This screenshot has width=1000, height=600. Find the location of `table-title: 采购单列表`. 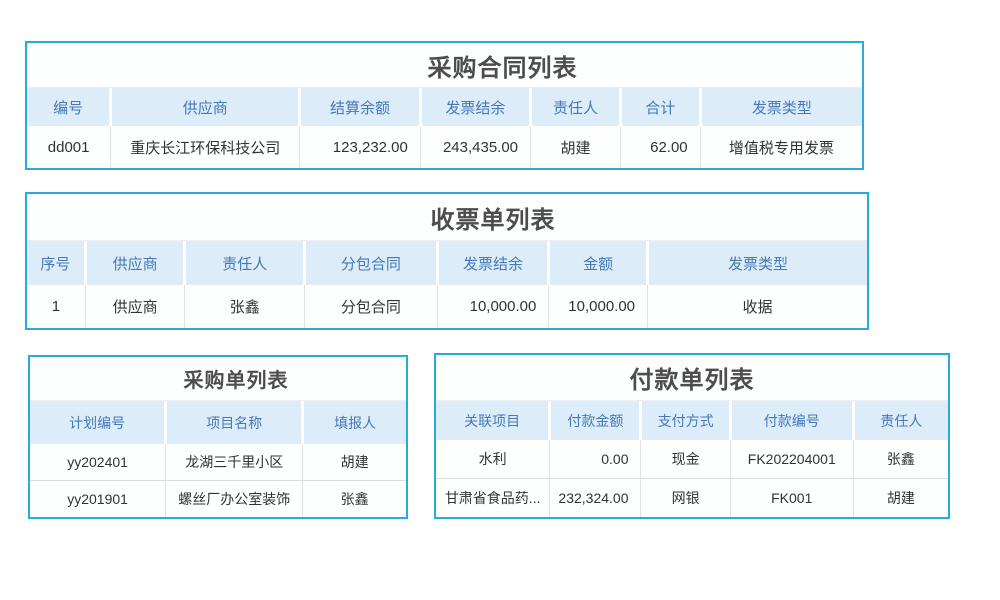

table-title: 采购单列表 is located at coordinates (218, 379).